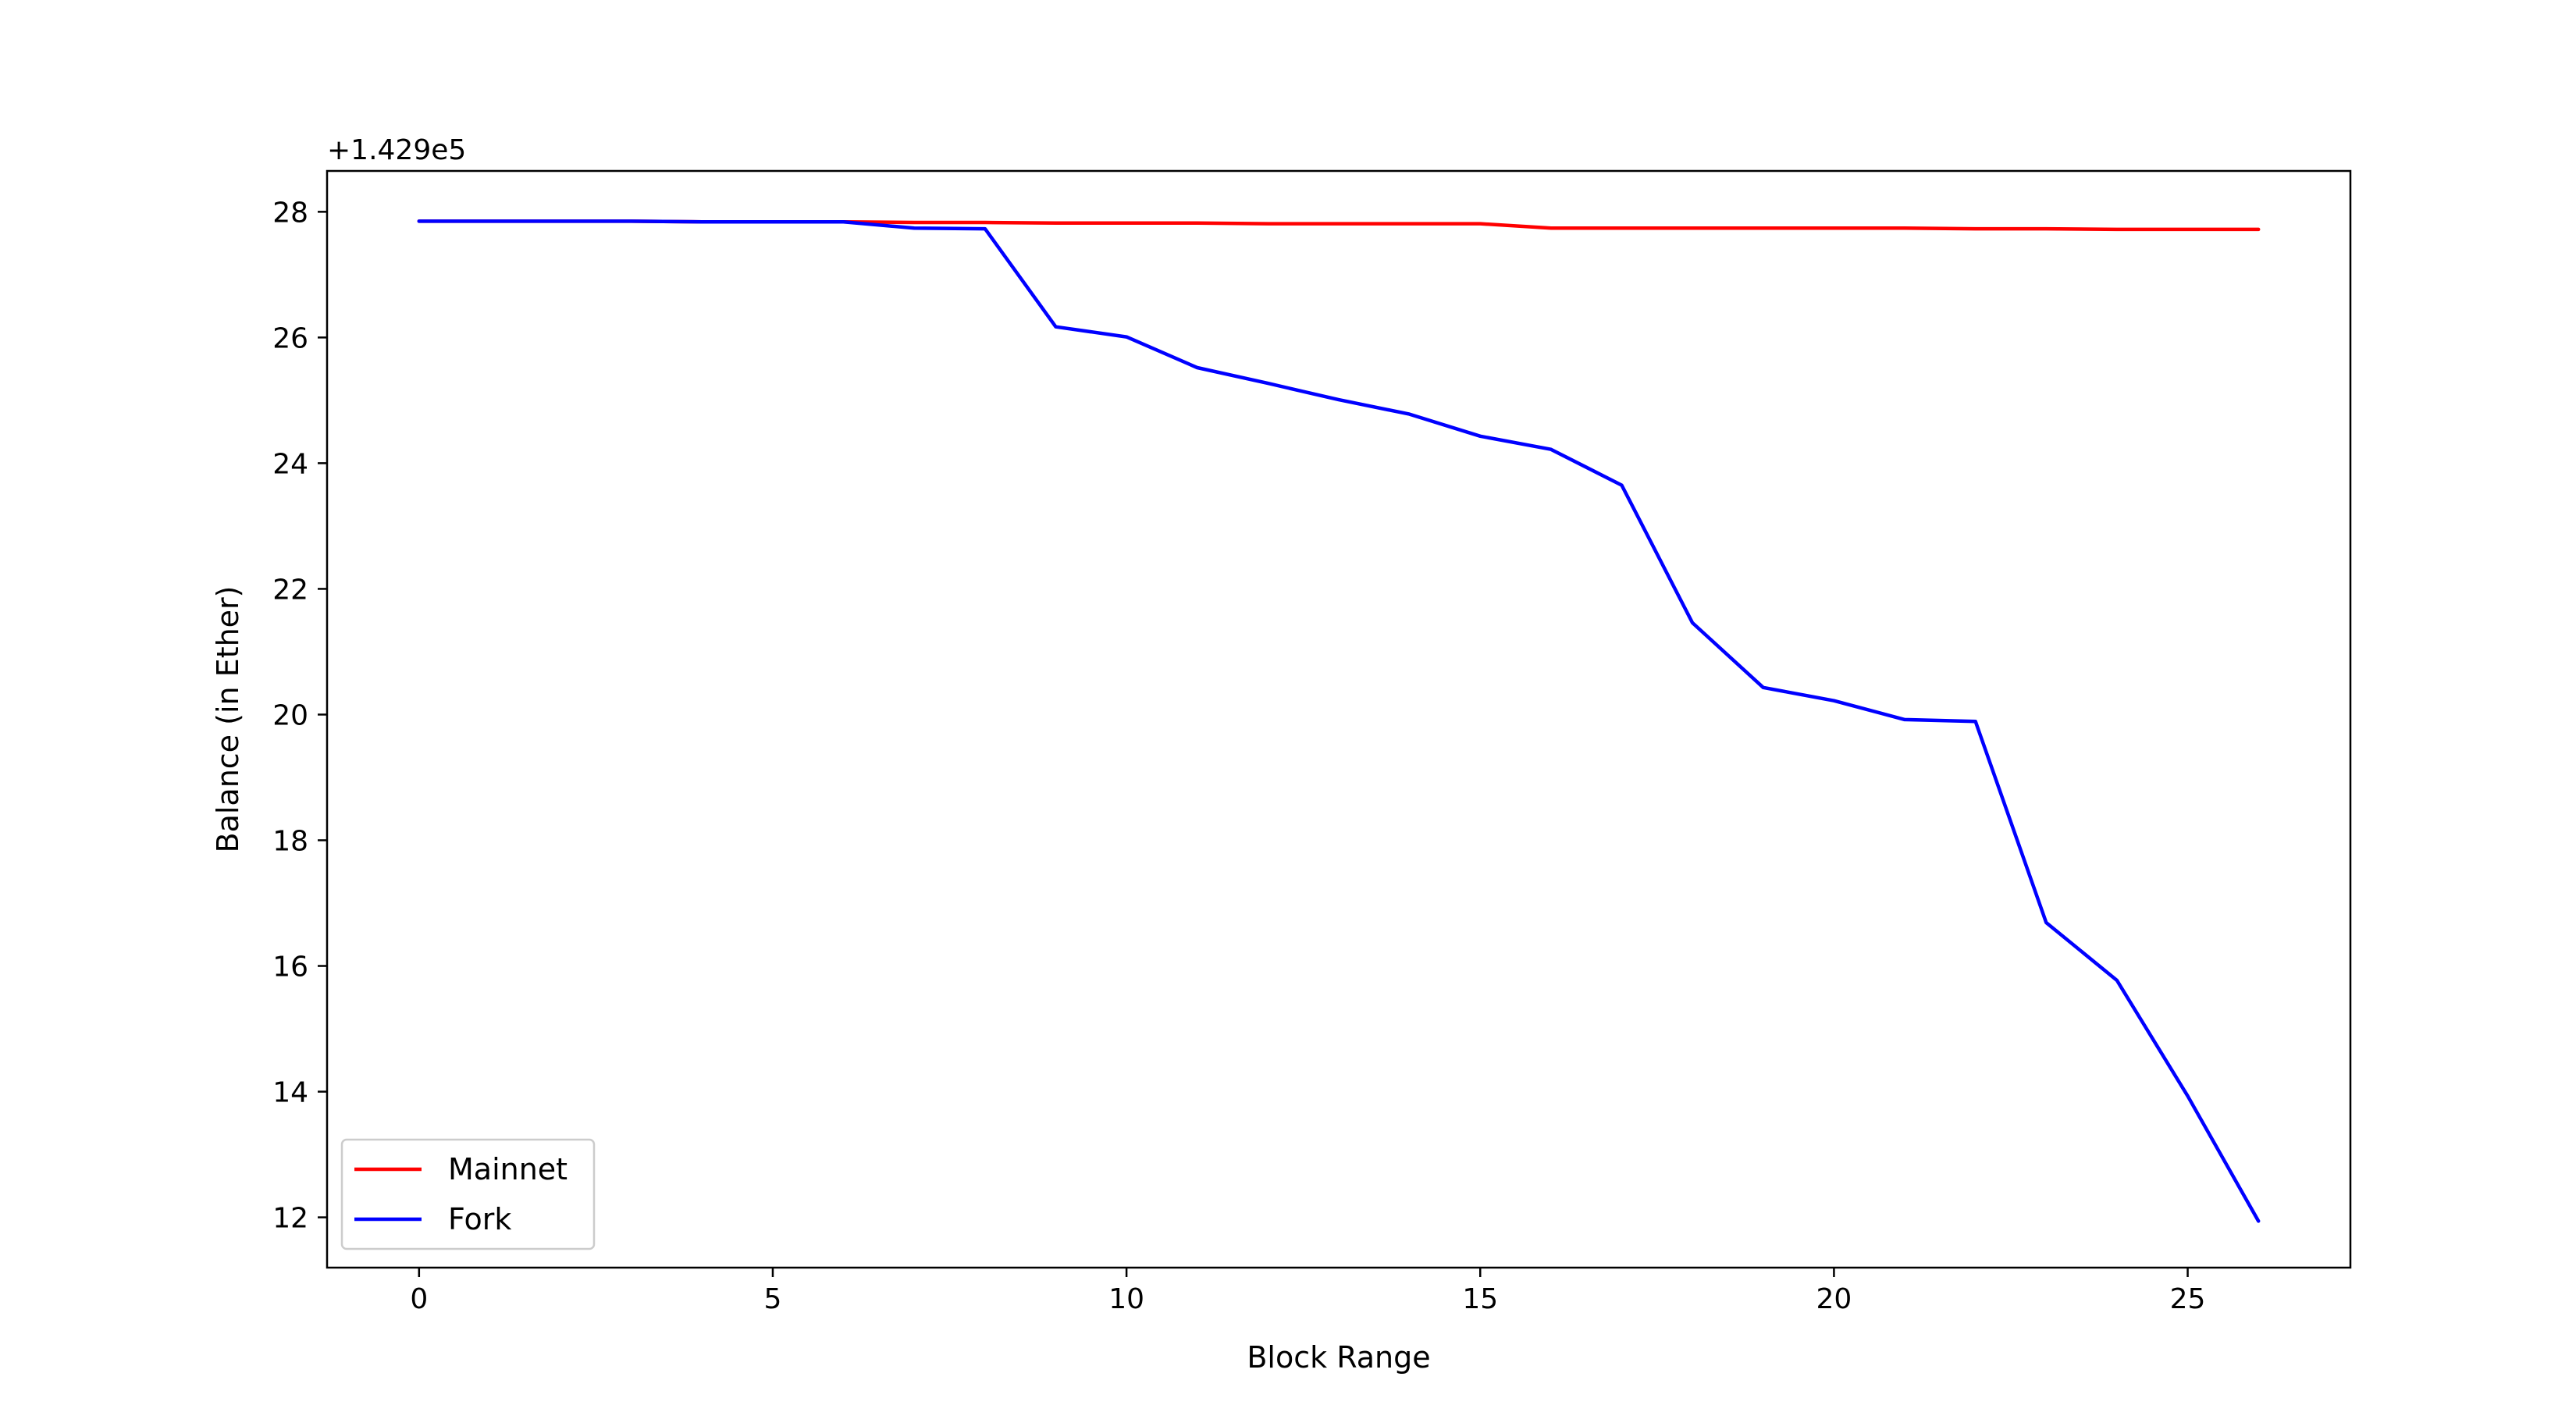  Describe the element at coordinates (290, 1219) in the screenshot. I see `y-tick-label: 12` at that location.